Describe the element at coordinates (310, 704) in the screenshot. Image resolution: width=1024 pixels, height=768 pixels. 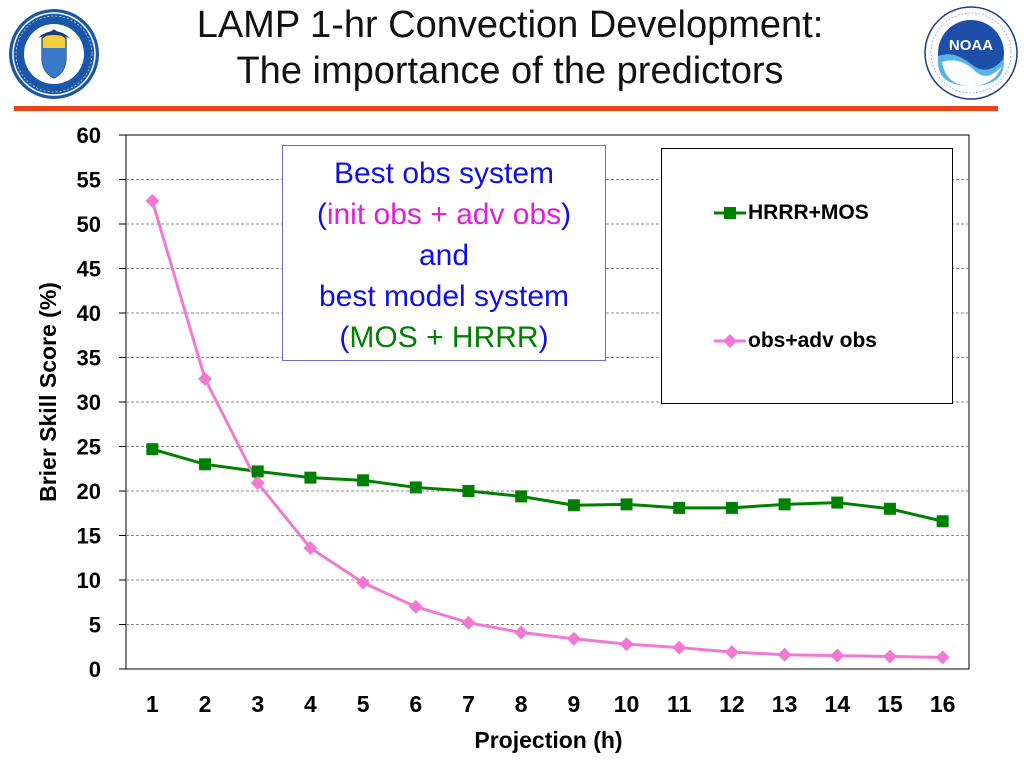
I see `x-tick-label-4: 4` at that location.